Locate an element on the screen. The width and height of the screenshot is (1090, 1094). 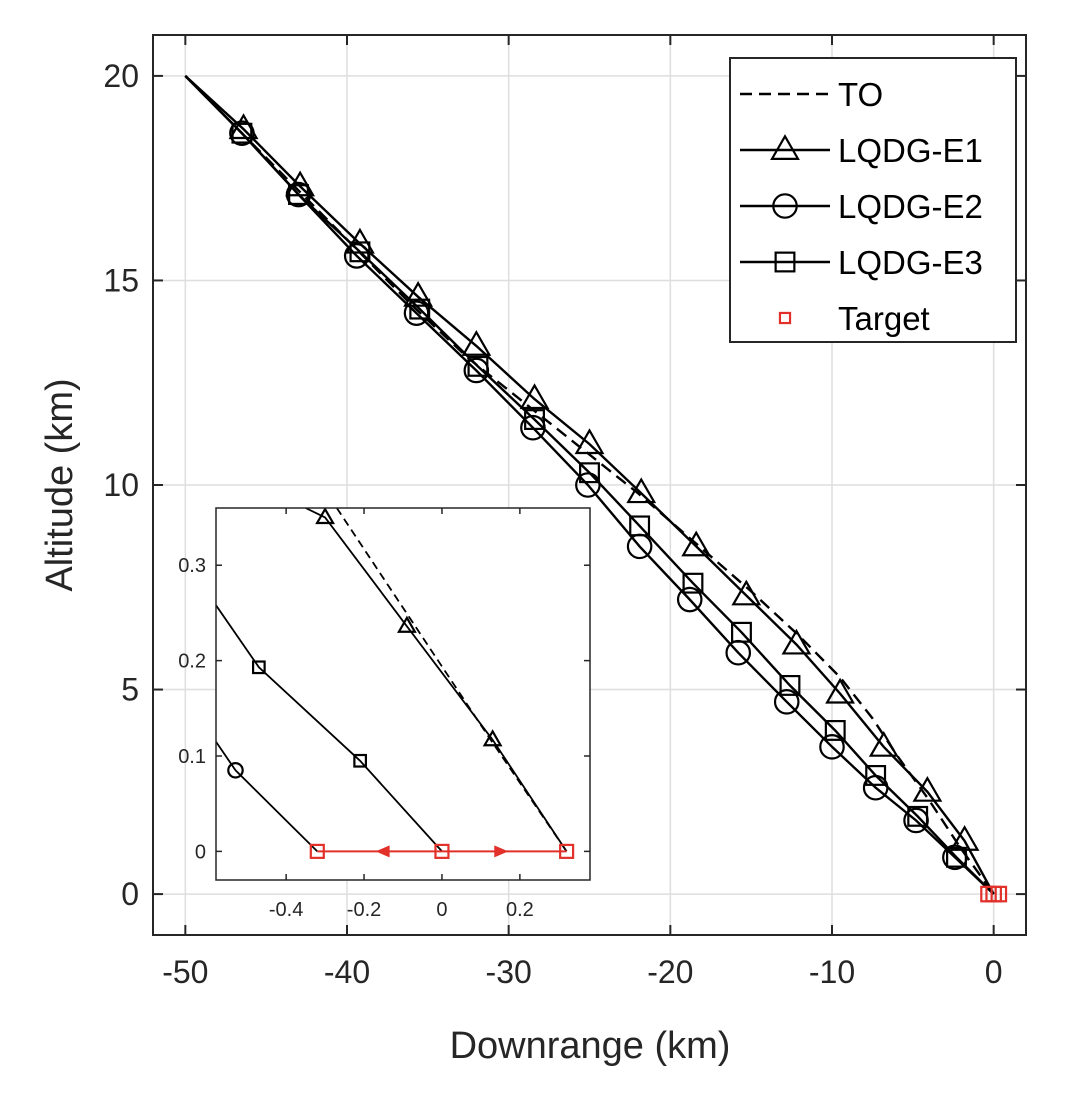
inset-x-tick-label: 0.2 is located at coordinates (520, 910).